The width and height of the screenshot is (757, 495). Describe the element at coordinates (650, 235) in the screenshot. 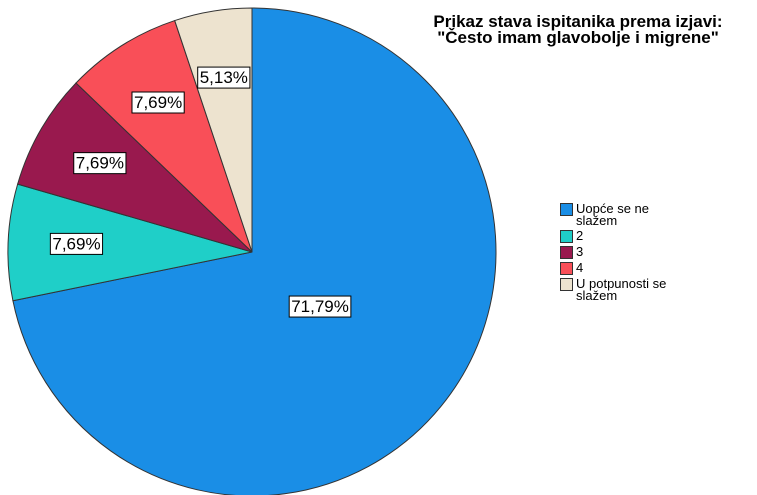

I see `legend-item: 2` at that location.